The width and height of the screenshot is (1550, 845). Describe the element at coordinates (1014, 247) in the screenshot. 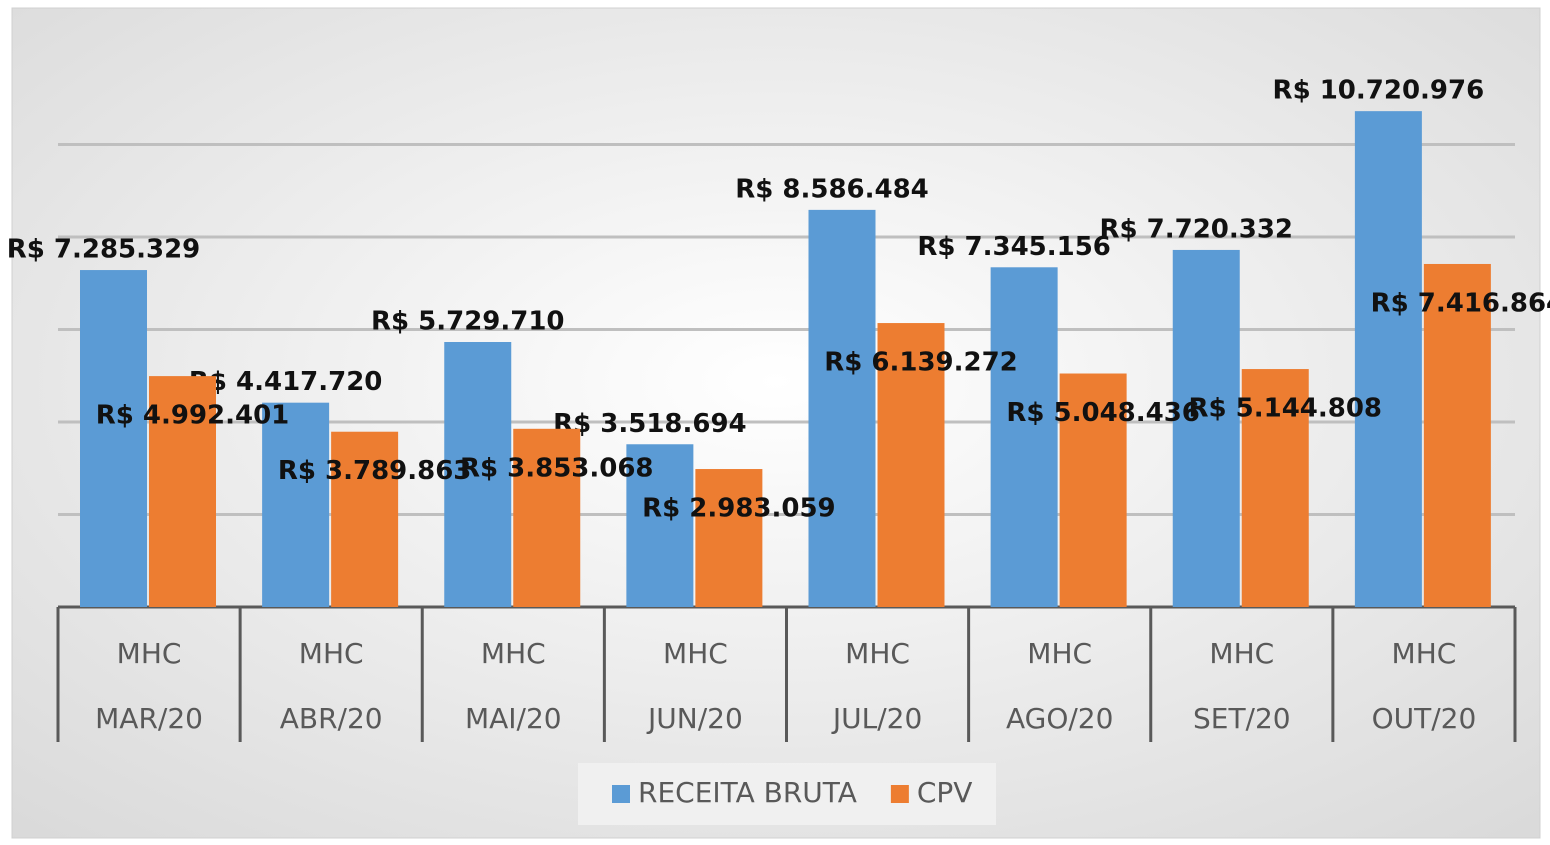

I see `data-label: R$ 7.345.156` at that location.